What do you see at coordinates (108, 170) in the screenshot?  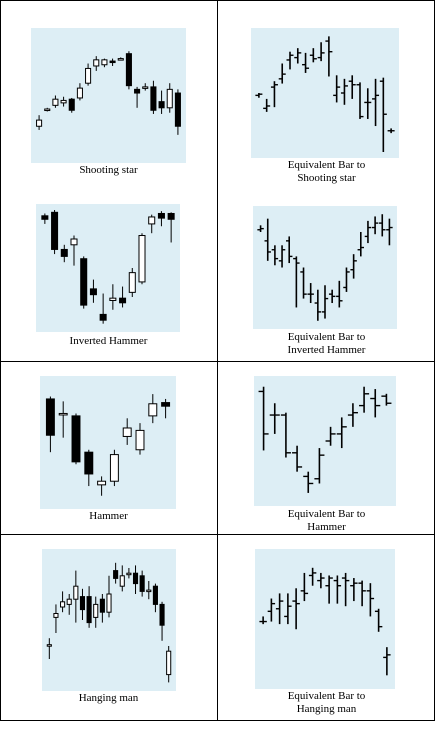 I see `chart-caption: Shooting star` at bounding box center [108, 170].